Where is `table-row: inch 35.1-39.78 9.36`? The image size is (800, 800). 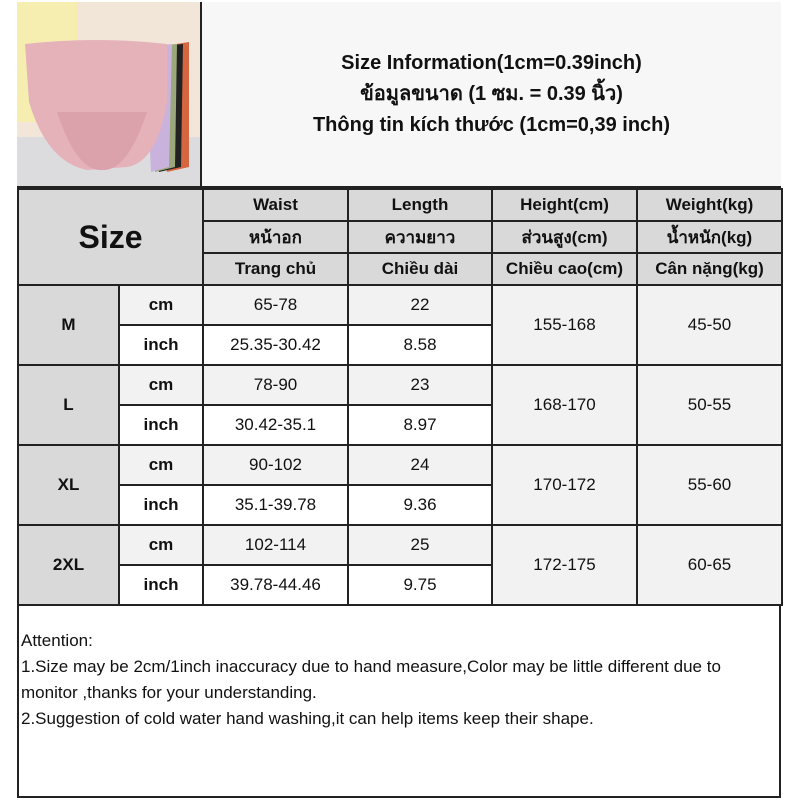
table-row: inch 35.1-39.78 9.36 is located at coordinates (400, 505).